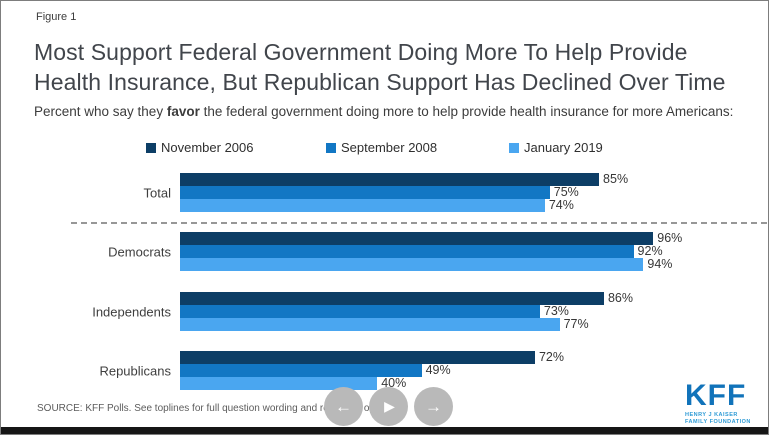 The width and height of the screenshot is (769, 435). I want to click on value-label: 86%, so click(620, 298).